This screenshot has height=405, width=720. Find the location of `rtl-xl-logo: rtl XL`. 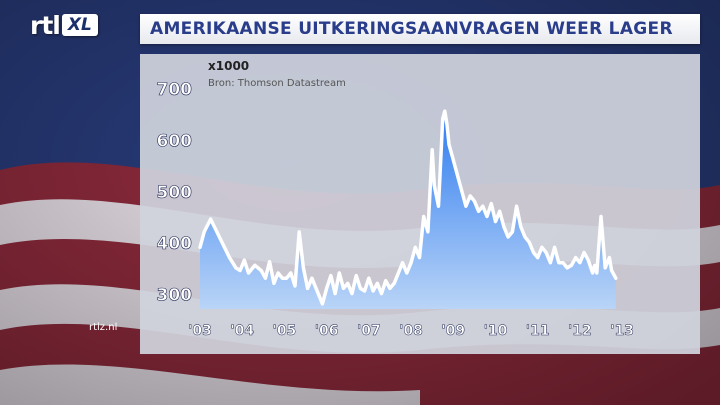

rtl-xl-logo: rtl XL is located at coordinates (64, 25).